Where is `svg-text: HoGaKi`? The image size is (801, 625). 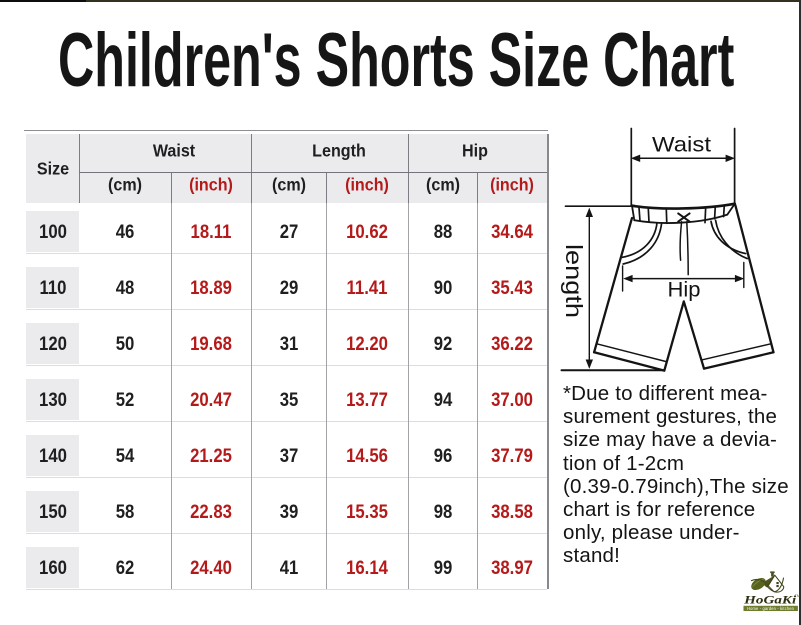
svg-text: HoGaKi is located at coordinates (770, 599).